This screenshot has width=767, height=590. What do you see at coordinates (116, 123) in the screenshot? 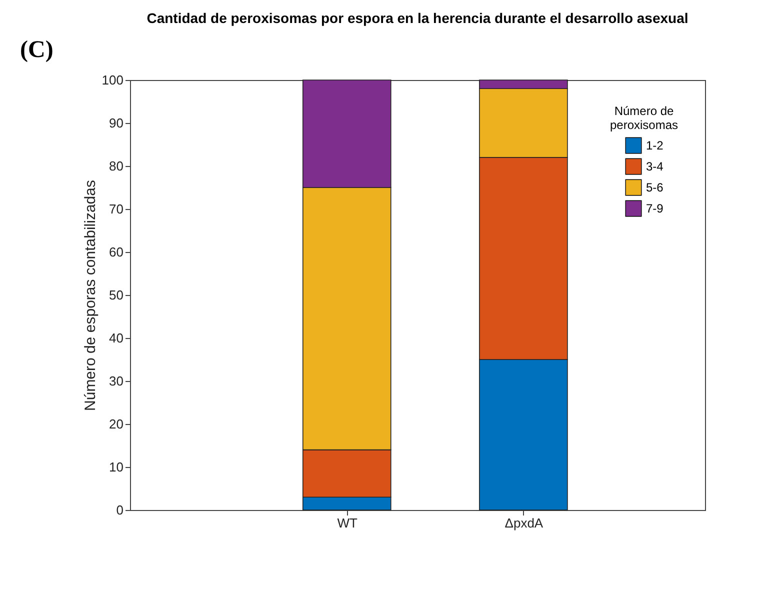
I see `y-tick-label: 90` at bounding box center [116, 123].